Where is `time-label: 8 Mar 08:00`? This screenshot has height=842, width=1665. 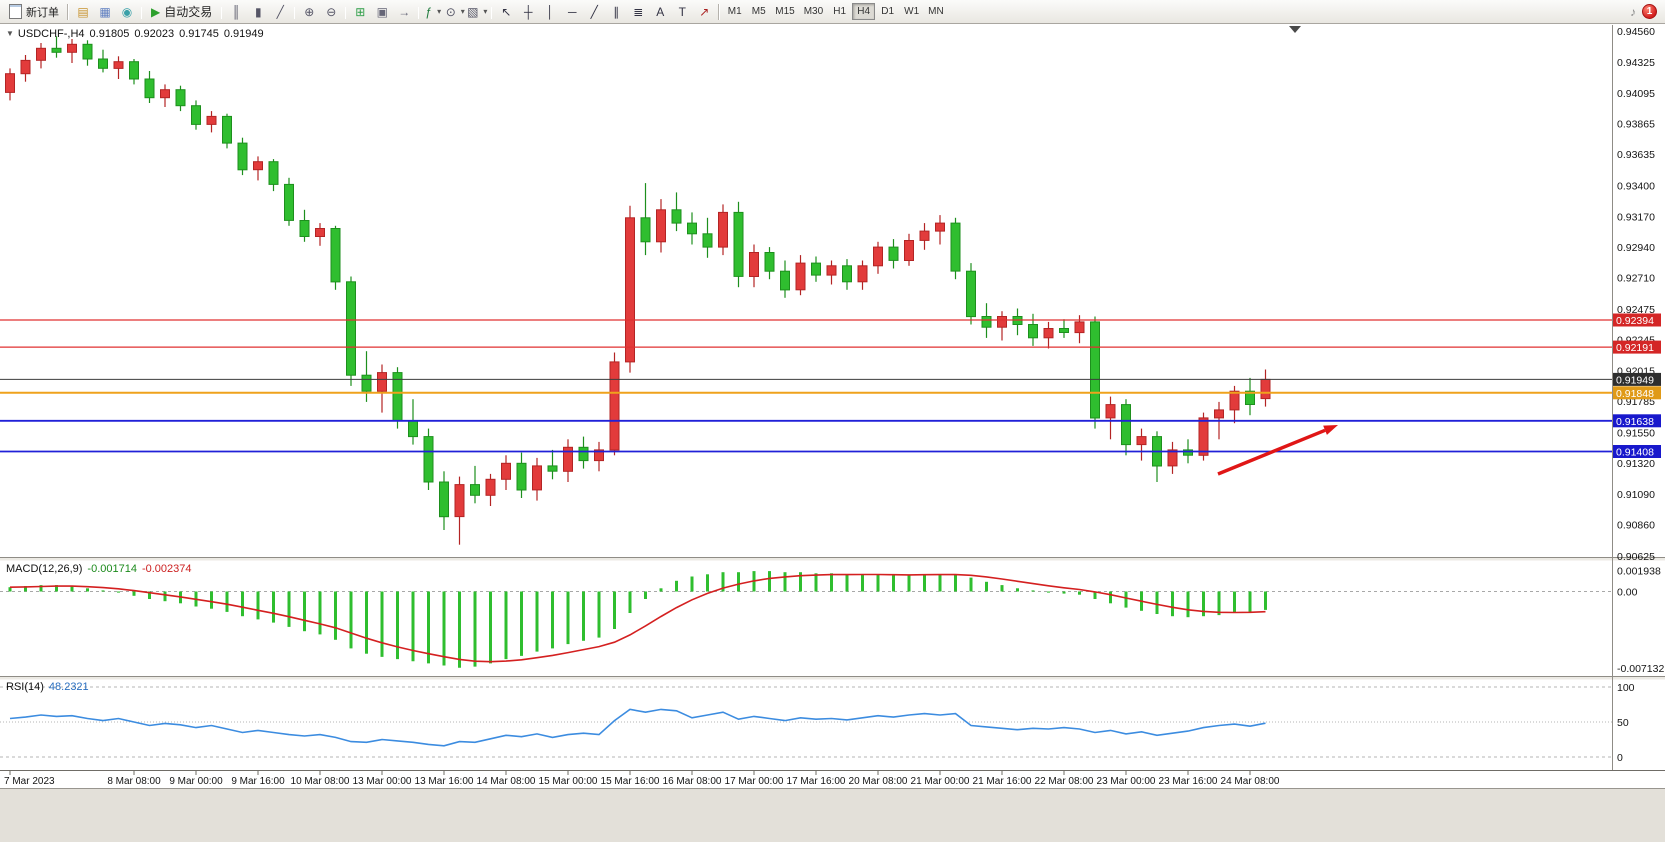 time-label: 8 Mar 08:00 is located at coordinates (134, 781).